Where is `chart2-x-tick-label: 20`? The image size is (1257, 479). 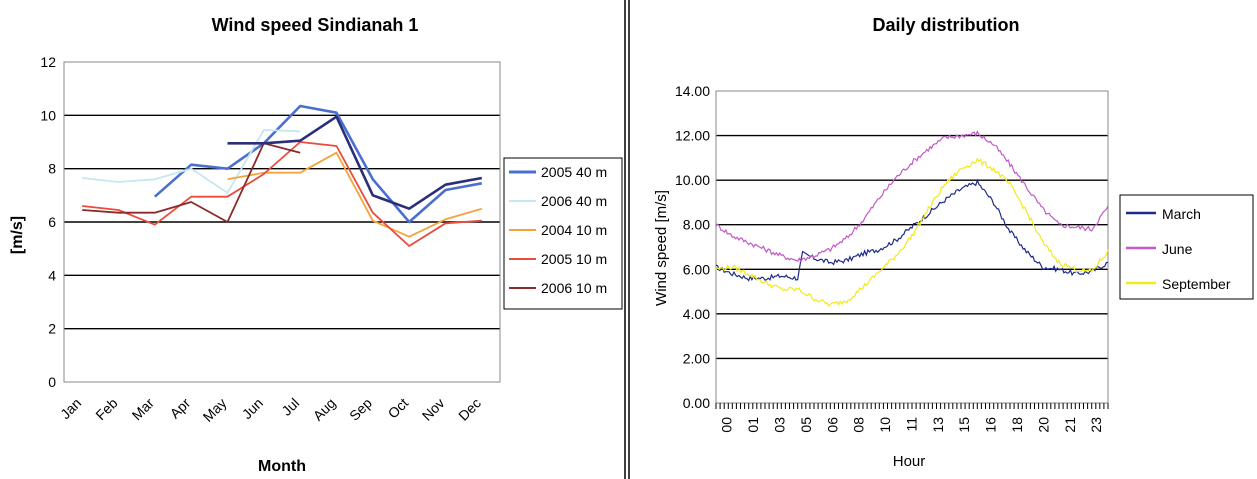
chart2-x-tick-label: 20 is located at coordinates (1043, 425).